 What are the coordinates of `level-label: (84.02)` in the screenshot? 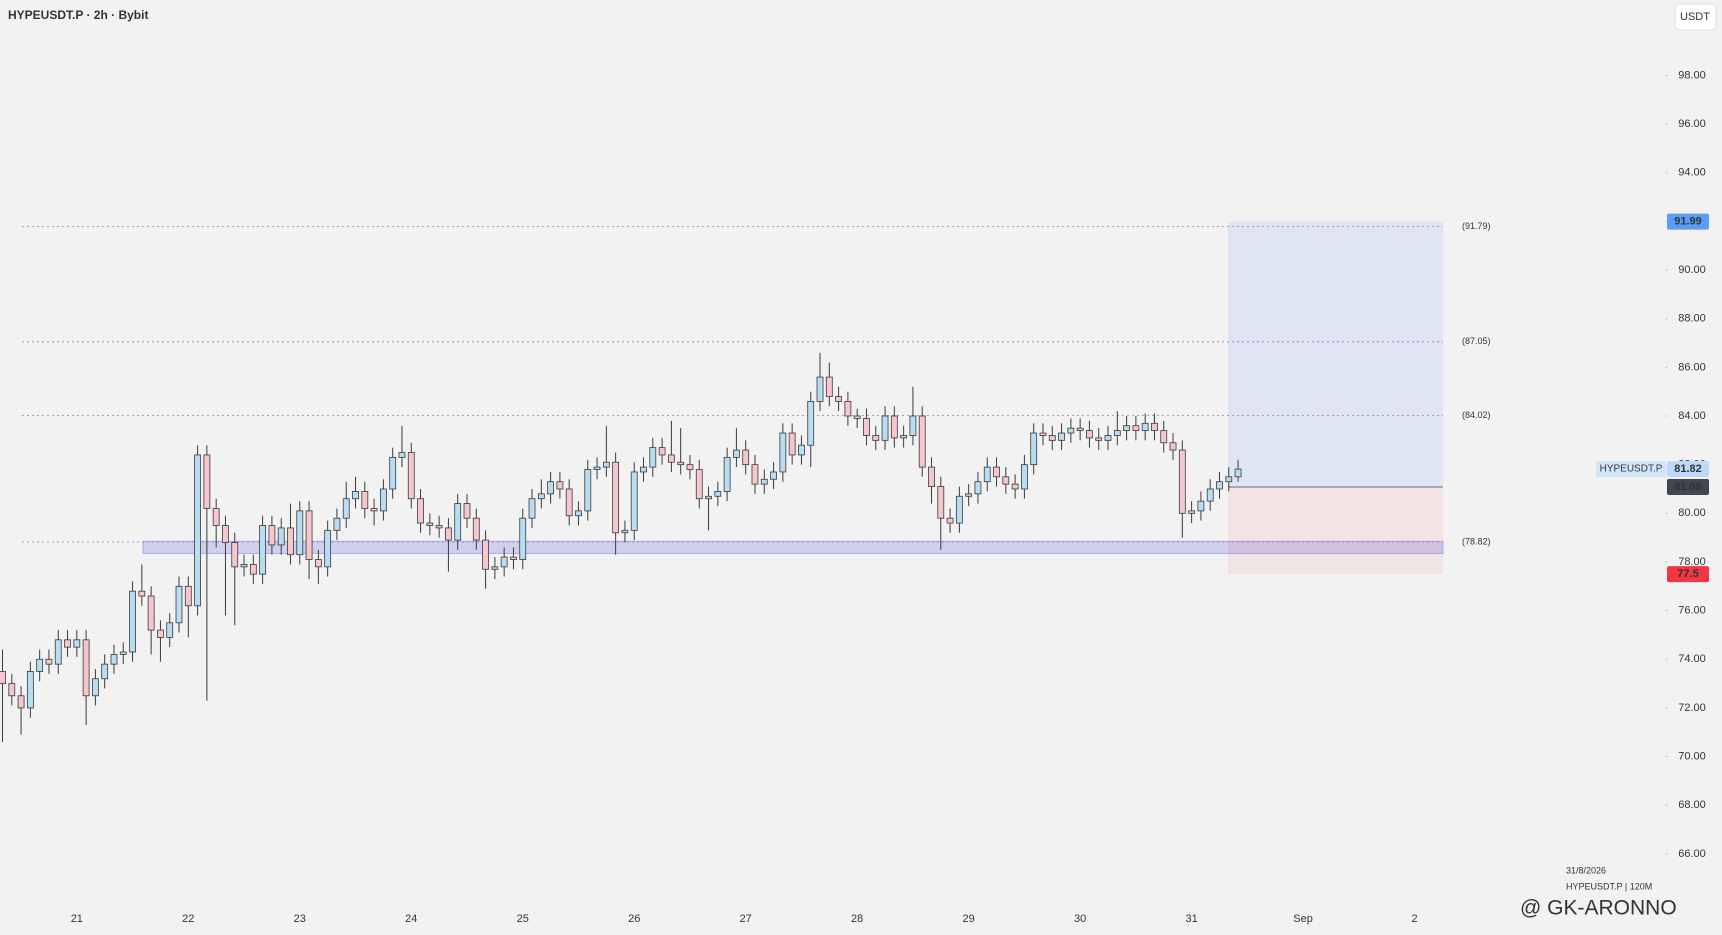 It's located at (1476, 415).